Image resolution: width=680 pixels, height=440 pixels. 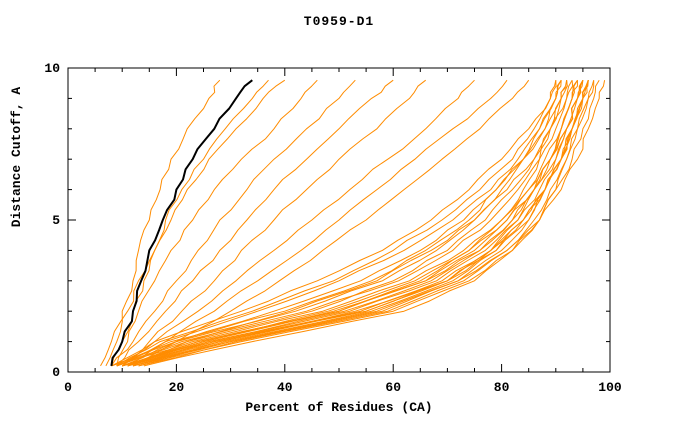 I want to click on x-tick-label: 80, so click(x=502, y=387).